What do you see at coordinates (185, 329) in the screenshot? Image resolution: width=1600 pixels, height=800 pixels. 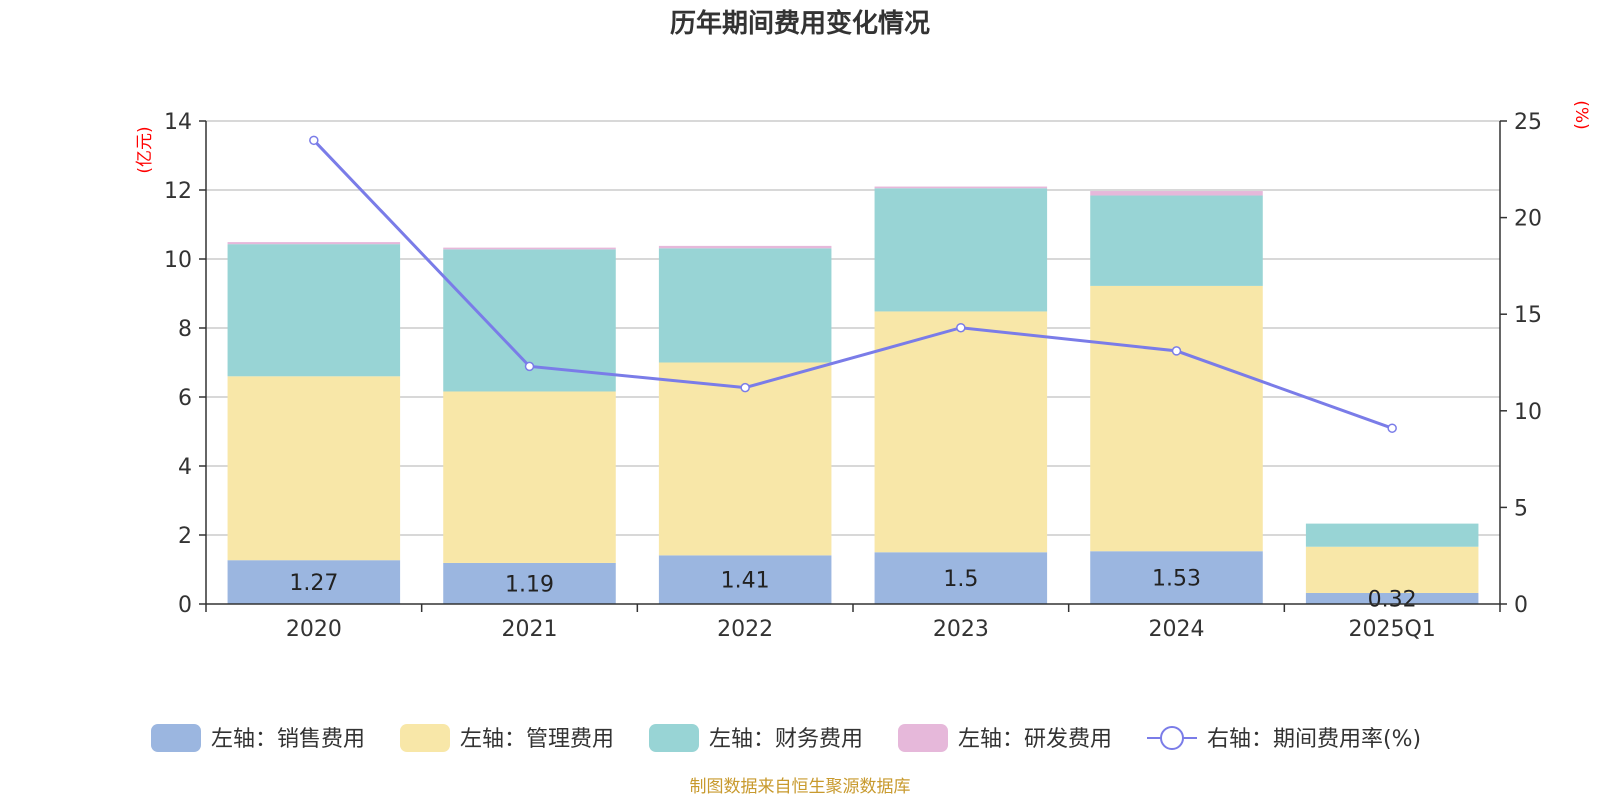 I see `left-tick-label: 8` at bounding box center [185, 329].